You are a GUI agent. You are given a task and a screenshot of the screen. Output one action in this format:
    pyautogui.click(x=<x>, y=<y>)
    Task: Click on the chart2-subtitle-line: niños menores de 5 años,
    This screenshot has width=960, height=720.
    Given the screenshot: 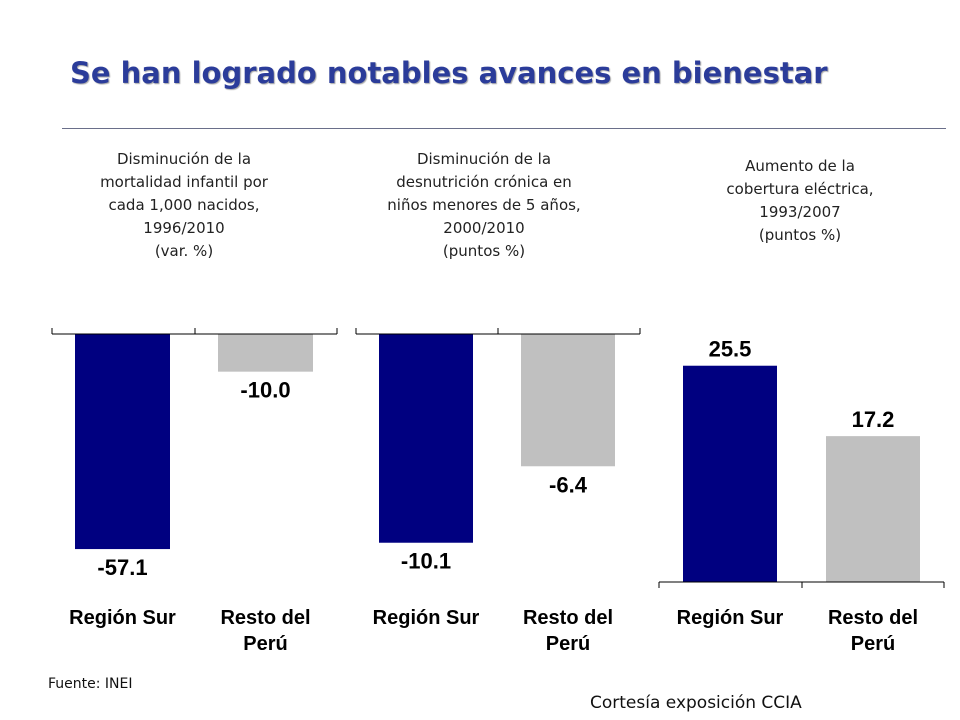 What is the action you would take?
    pyautogui.click(x=484, y=205)
    